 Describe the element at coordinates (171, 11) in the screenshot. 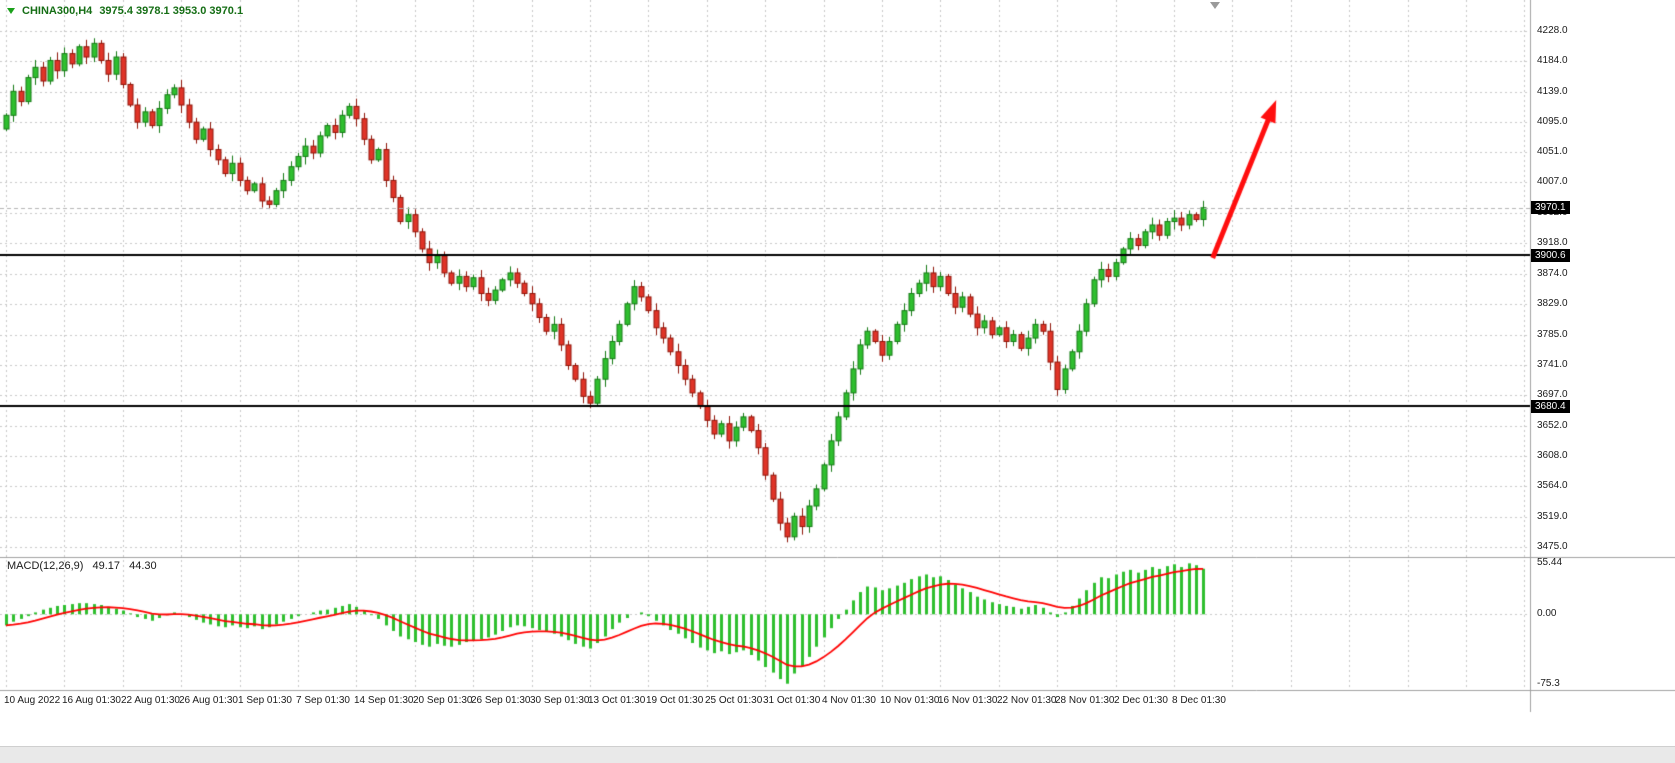

I see `ohlc-values: 3975.4 3978.1 3953.0 3970.1` at that location.